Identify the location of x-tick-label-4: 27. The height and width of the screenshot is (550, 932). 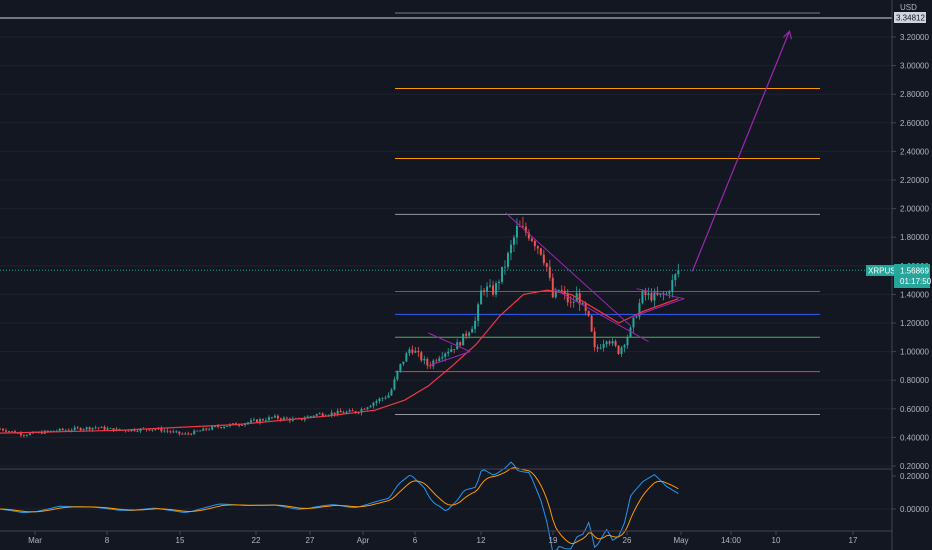
(310, 540).